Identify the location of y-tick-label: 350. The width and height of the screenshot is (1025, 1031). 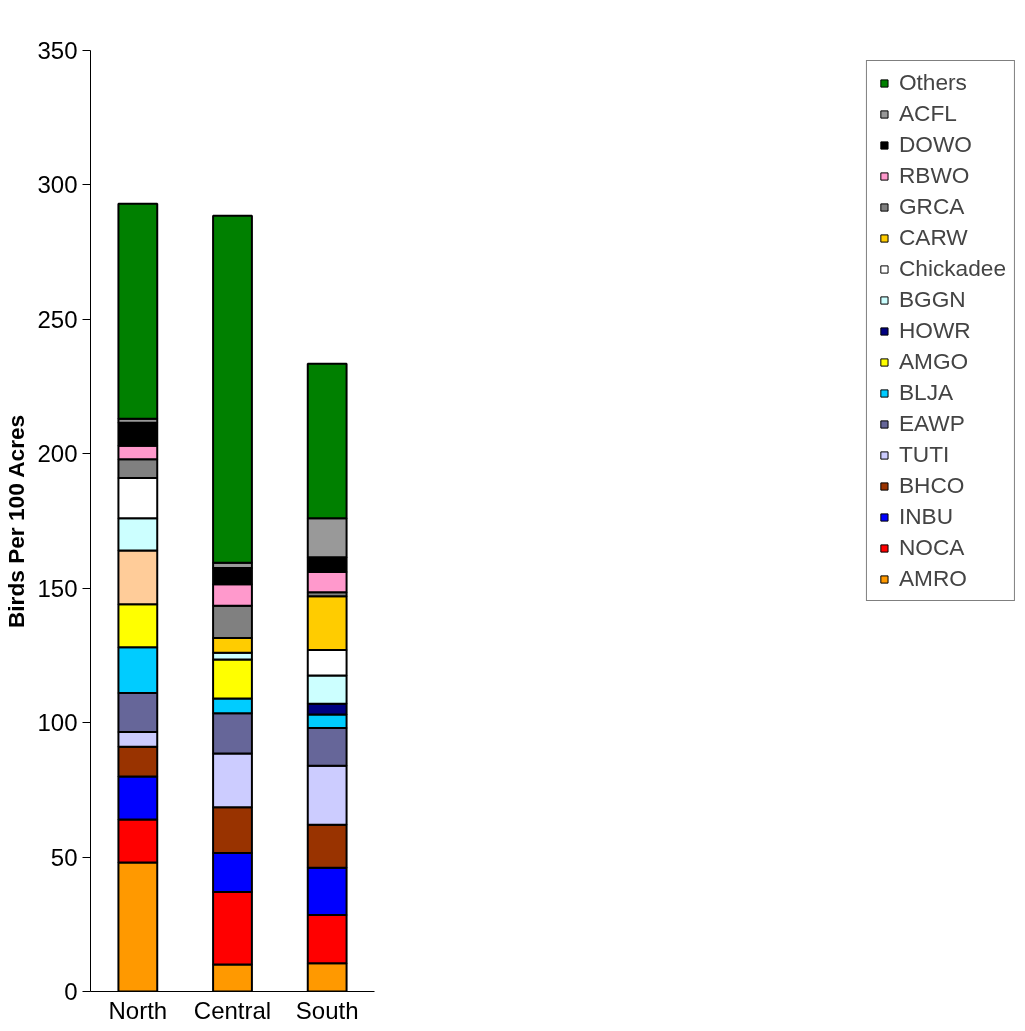
(57, 50).